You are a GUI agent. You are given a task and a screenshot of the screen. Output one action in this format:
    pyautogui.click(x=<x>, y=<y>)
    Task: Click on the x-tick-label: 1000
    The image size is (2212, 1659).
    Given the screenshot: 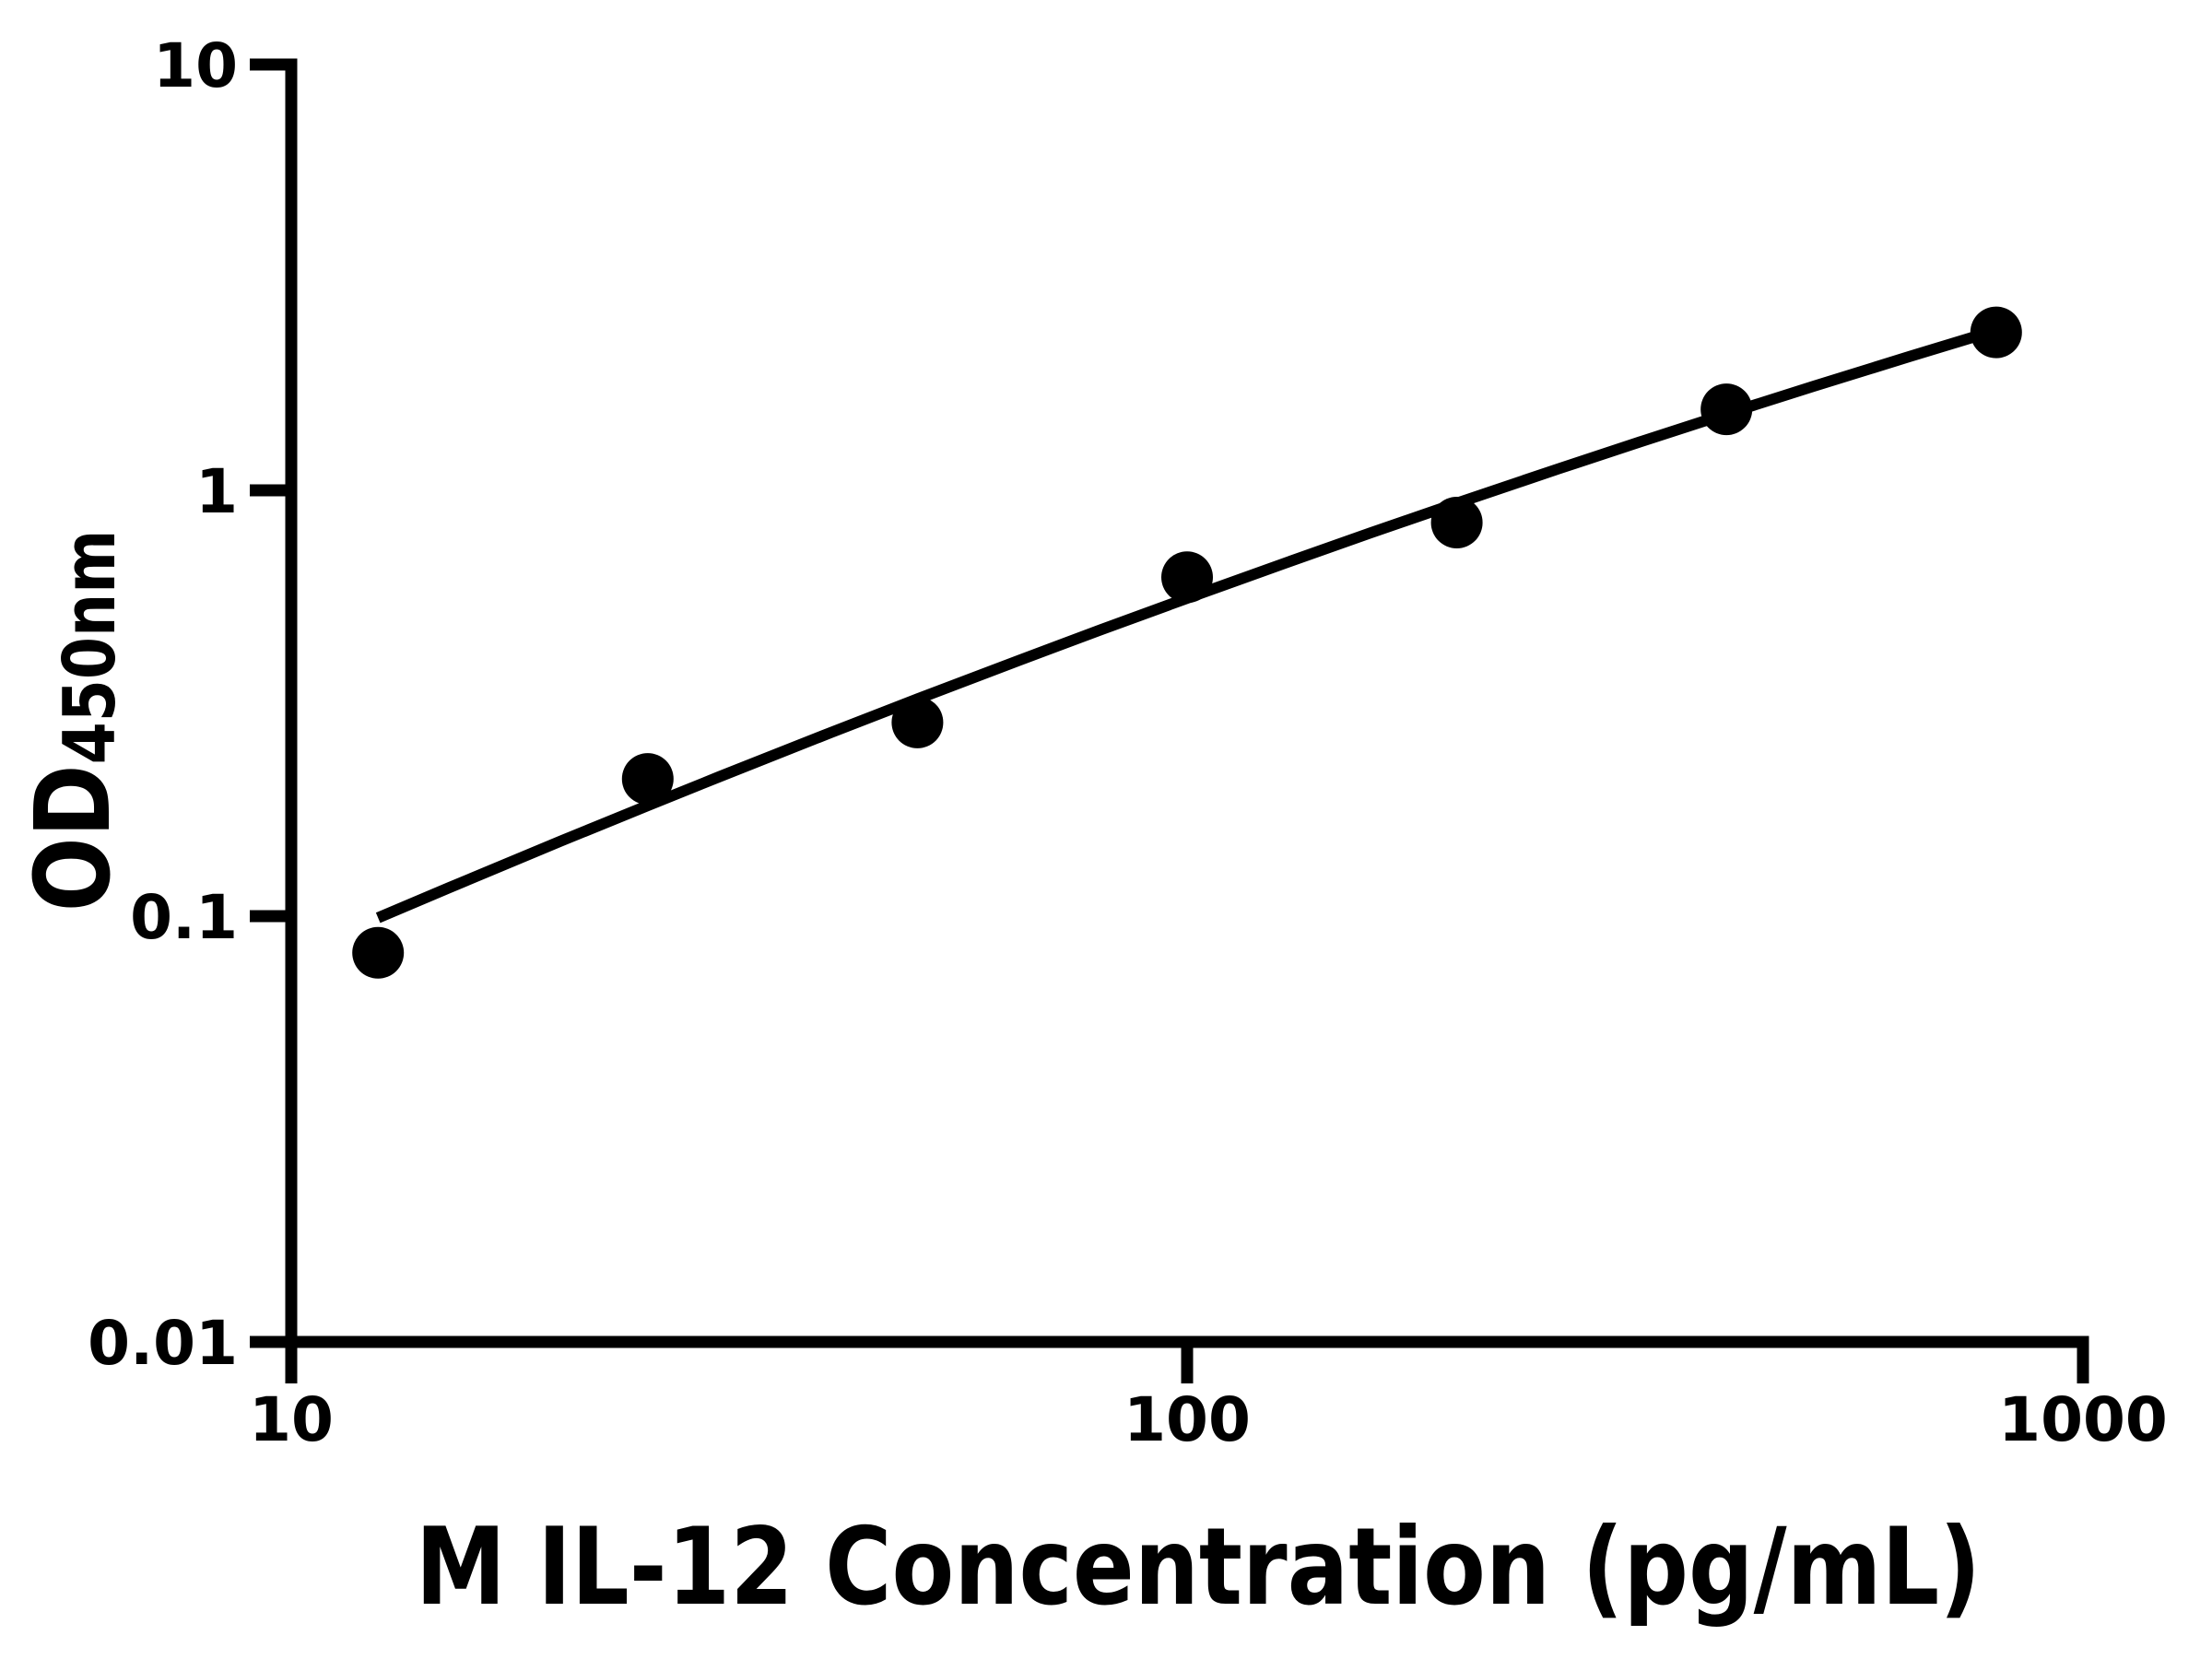 What is the action you would take?
    pyautogui.click(x=2083, y=1419)
    